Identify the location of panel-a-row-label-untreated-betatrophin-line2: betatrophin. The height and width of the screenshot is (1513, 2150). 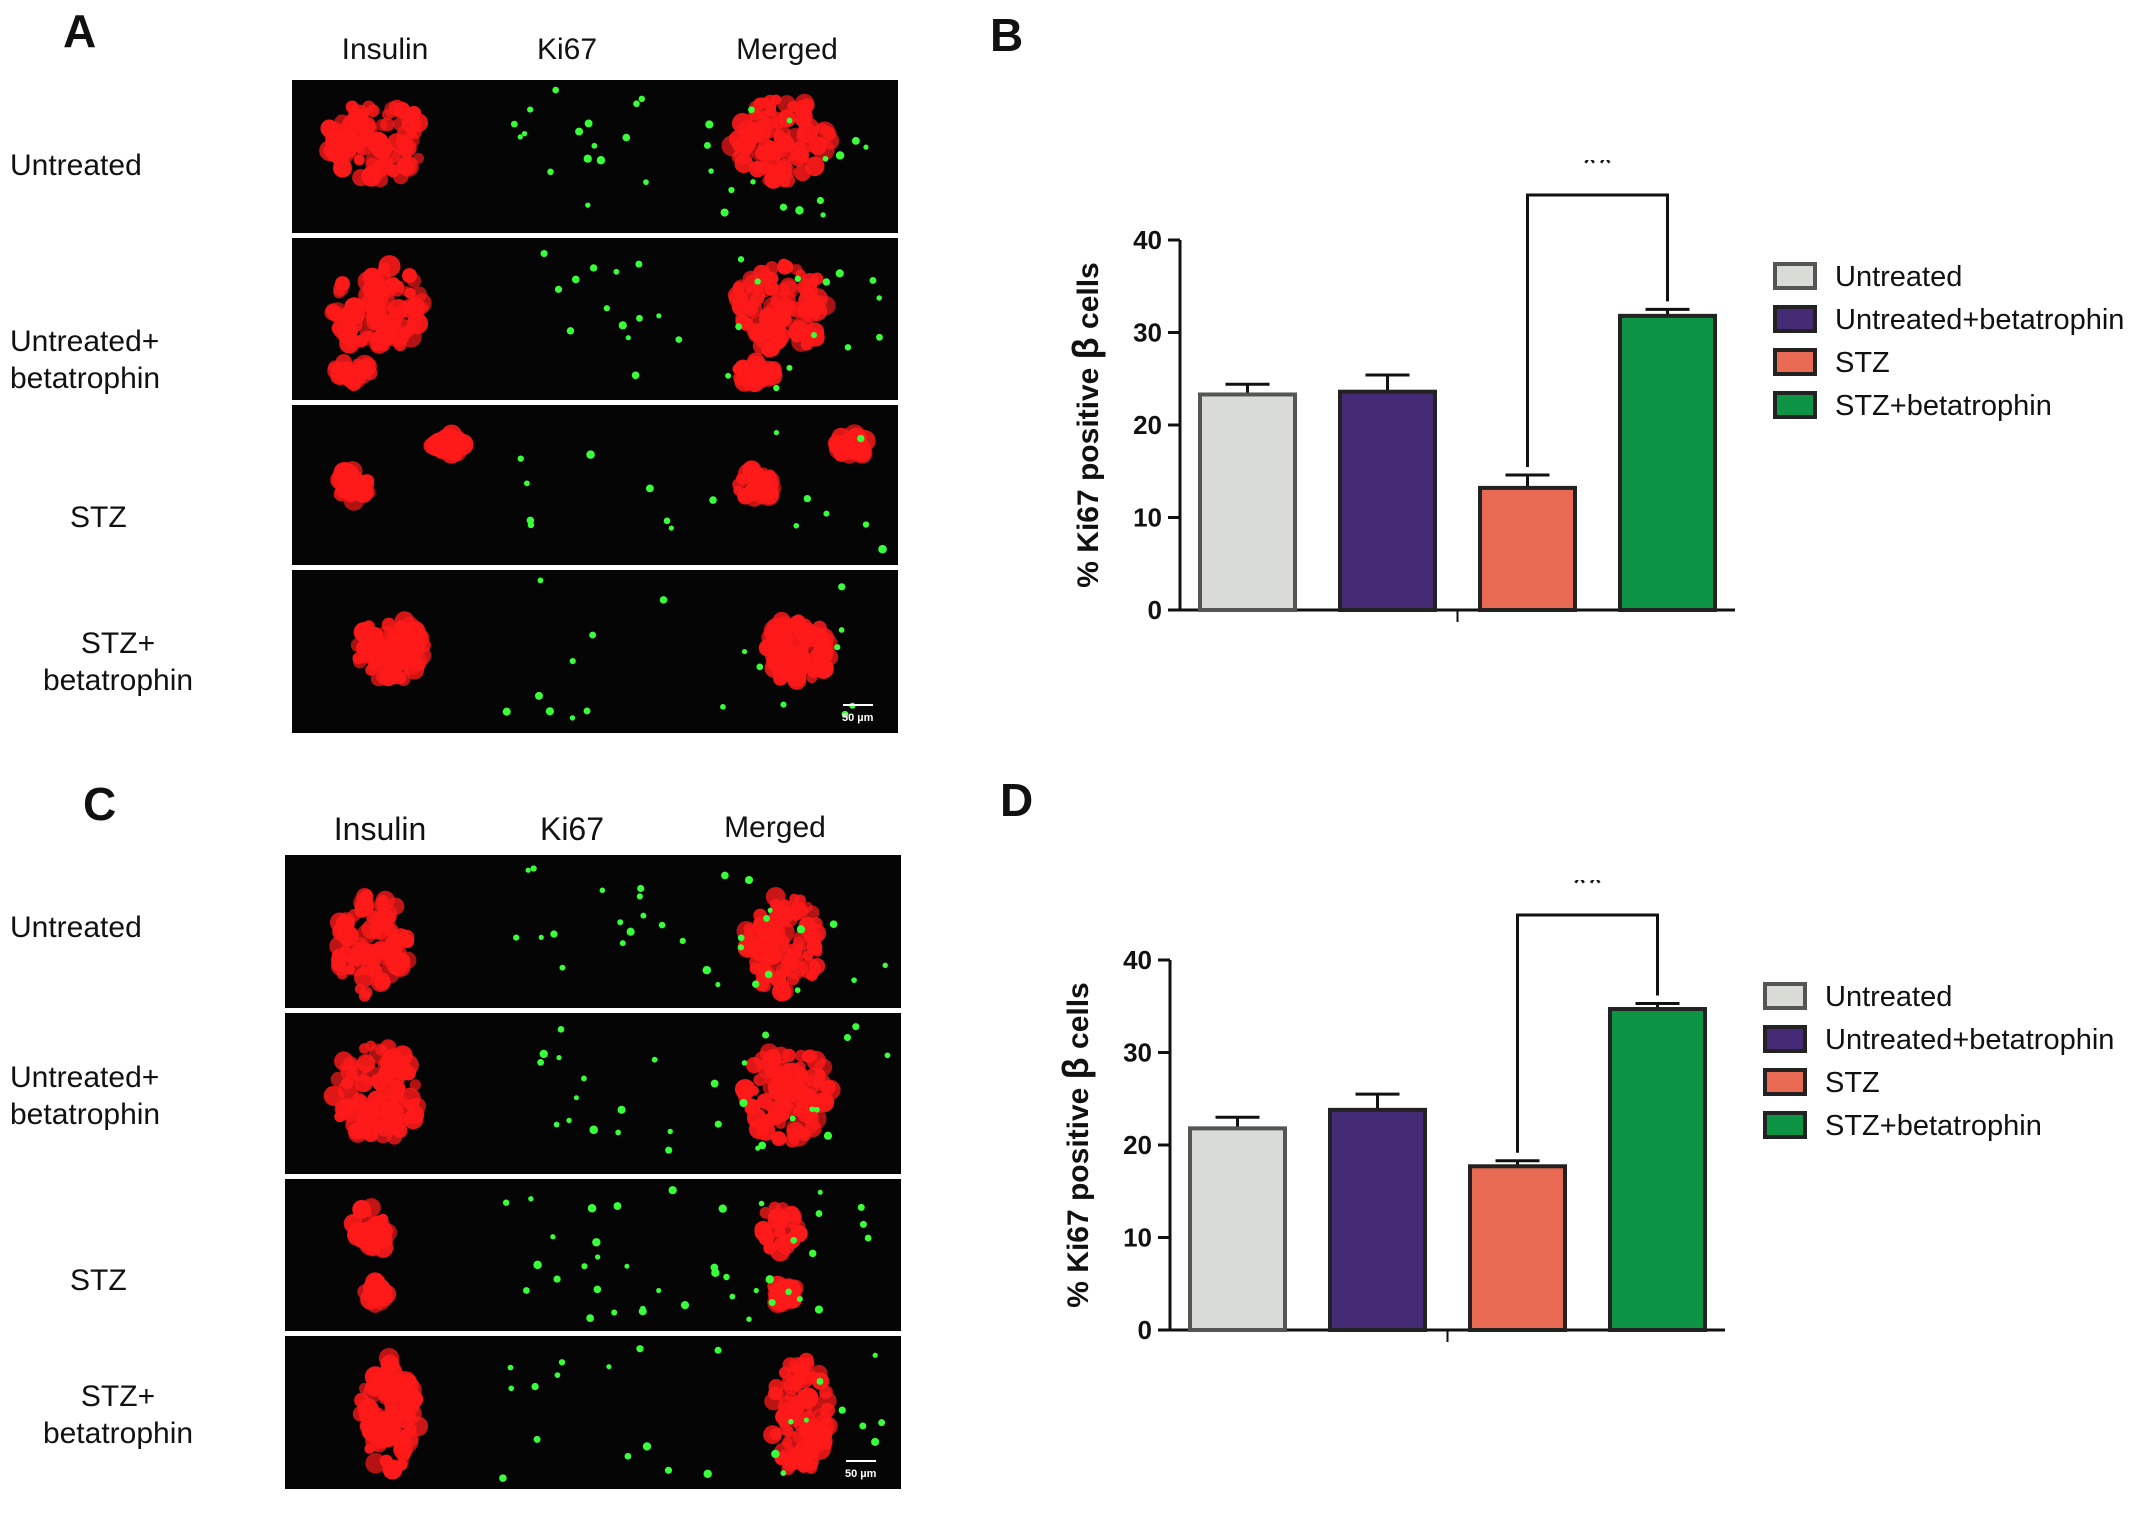
(85, 378).